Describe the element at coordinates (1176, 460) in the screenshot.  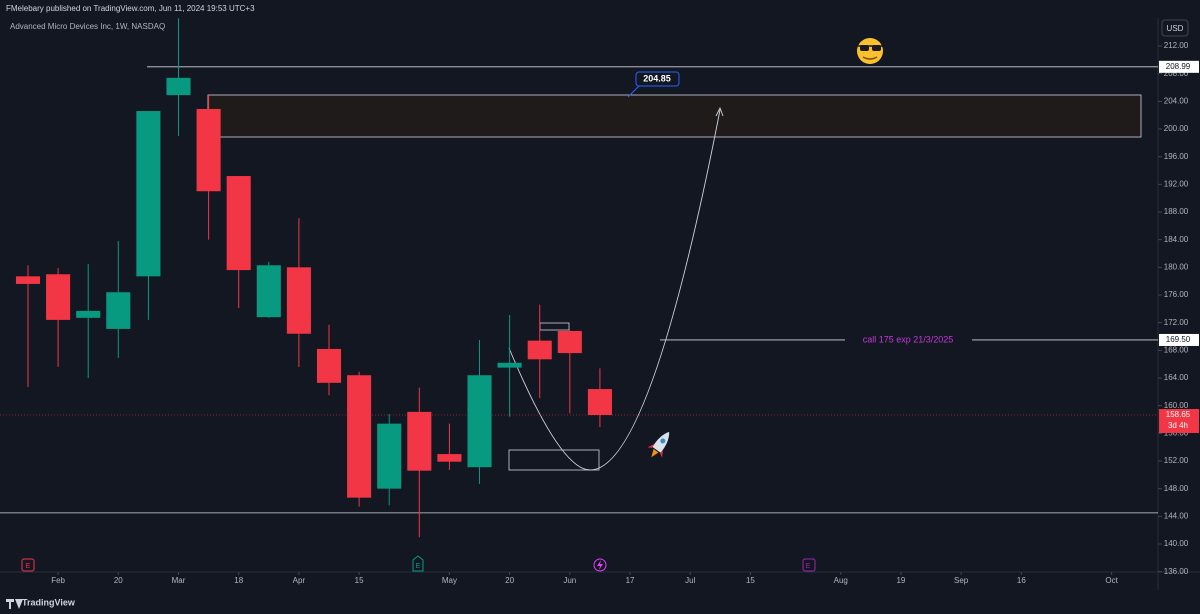
I see `y-tick-label: 152.00` at that location.